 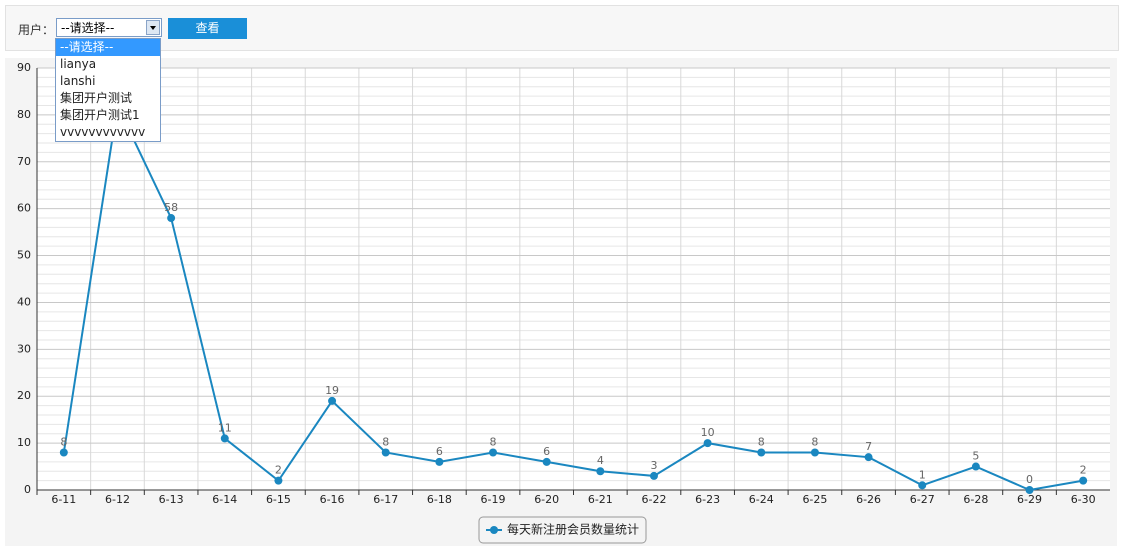 I want to click on data-label: 1, so click(x=922, y=474).